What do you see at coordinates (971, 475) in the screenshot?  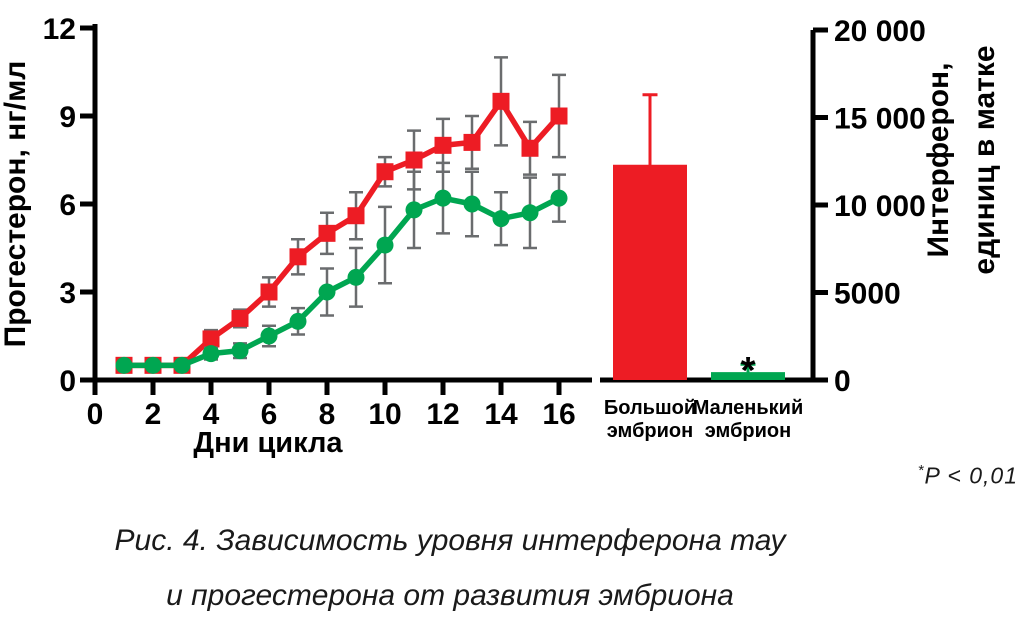 I see `significance-note-text: P < 0,01` at bounding box center [971, 475].